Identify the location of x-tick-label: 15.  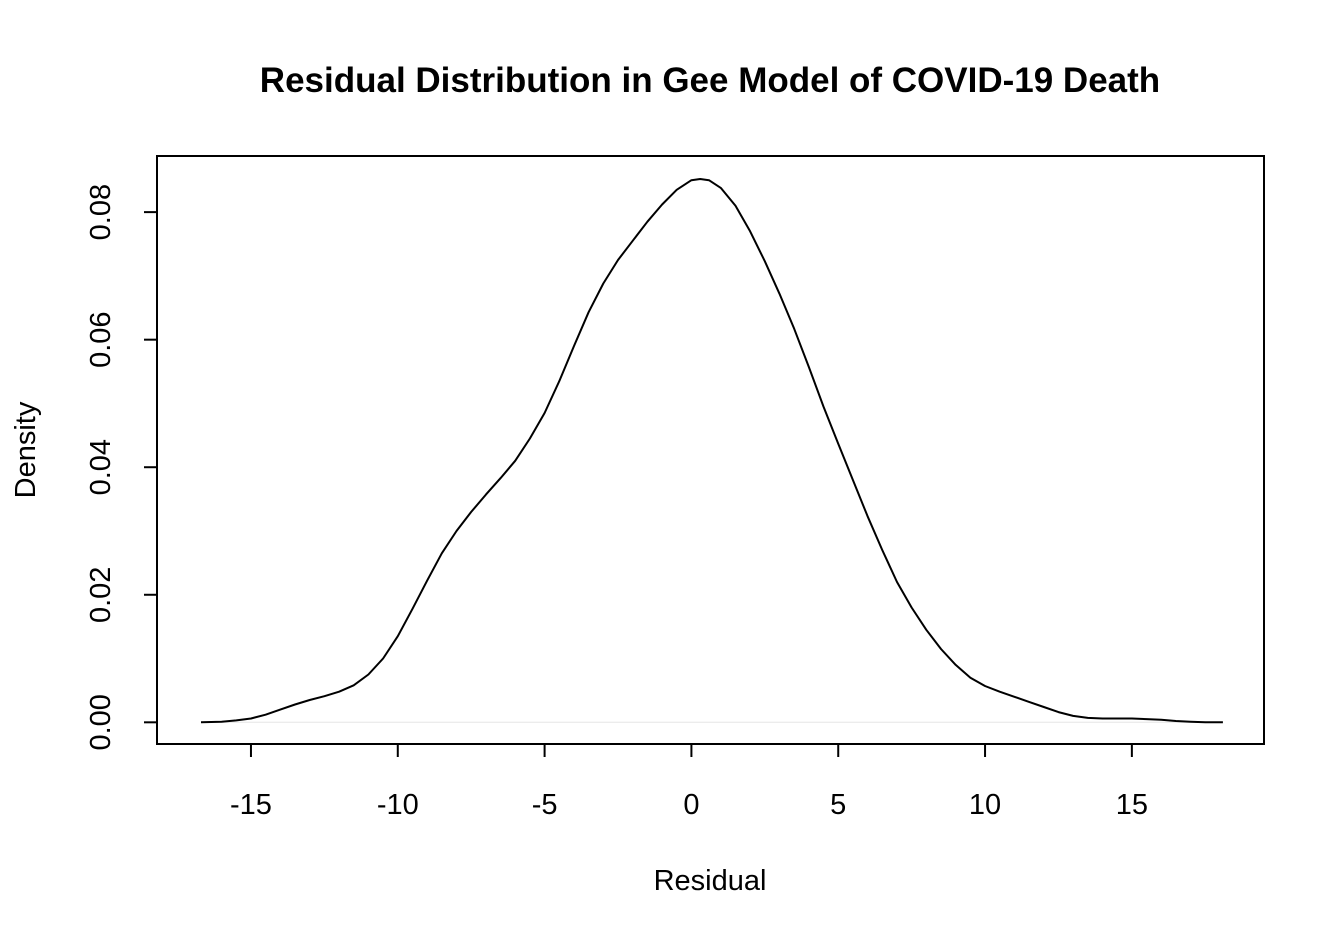
(1132, 805).